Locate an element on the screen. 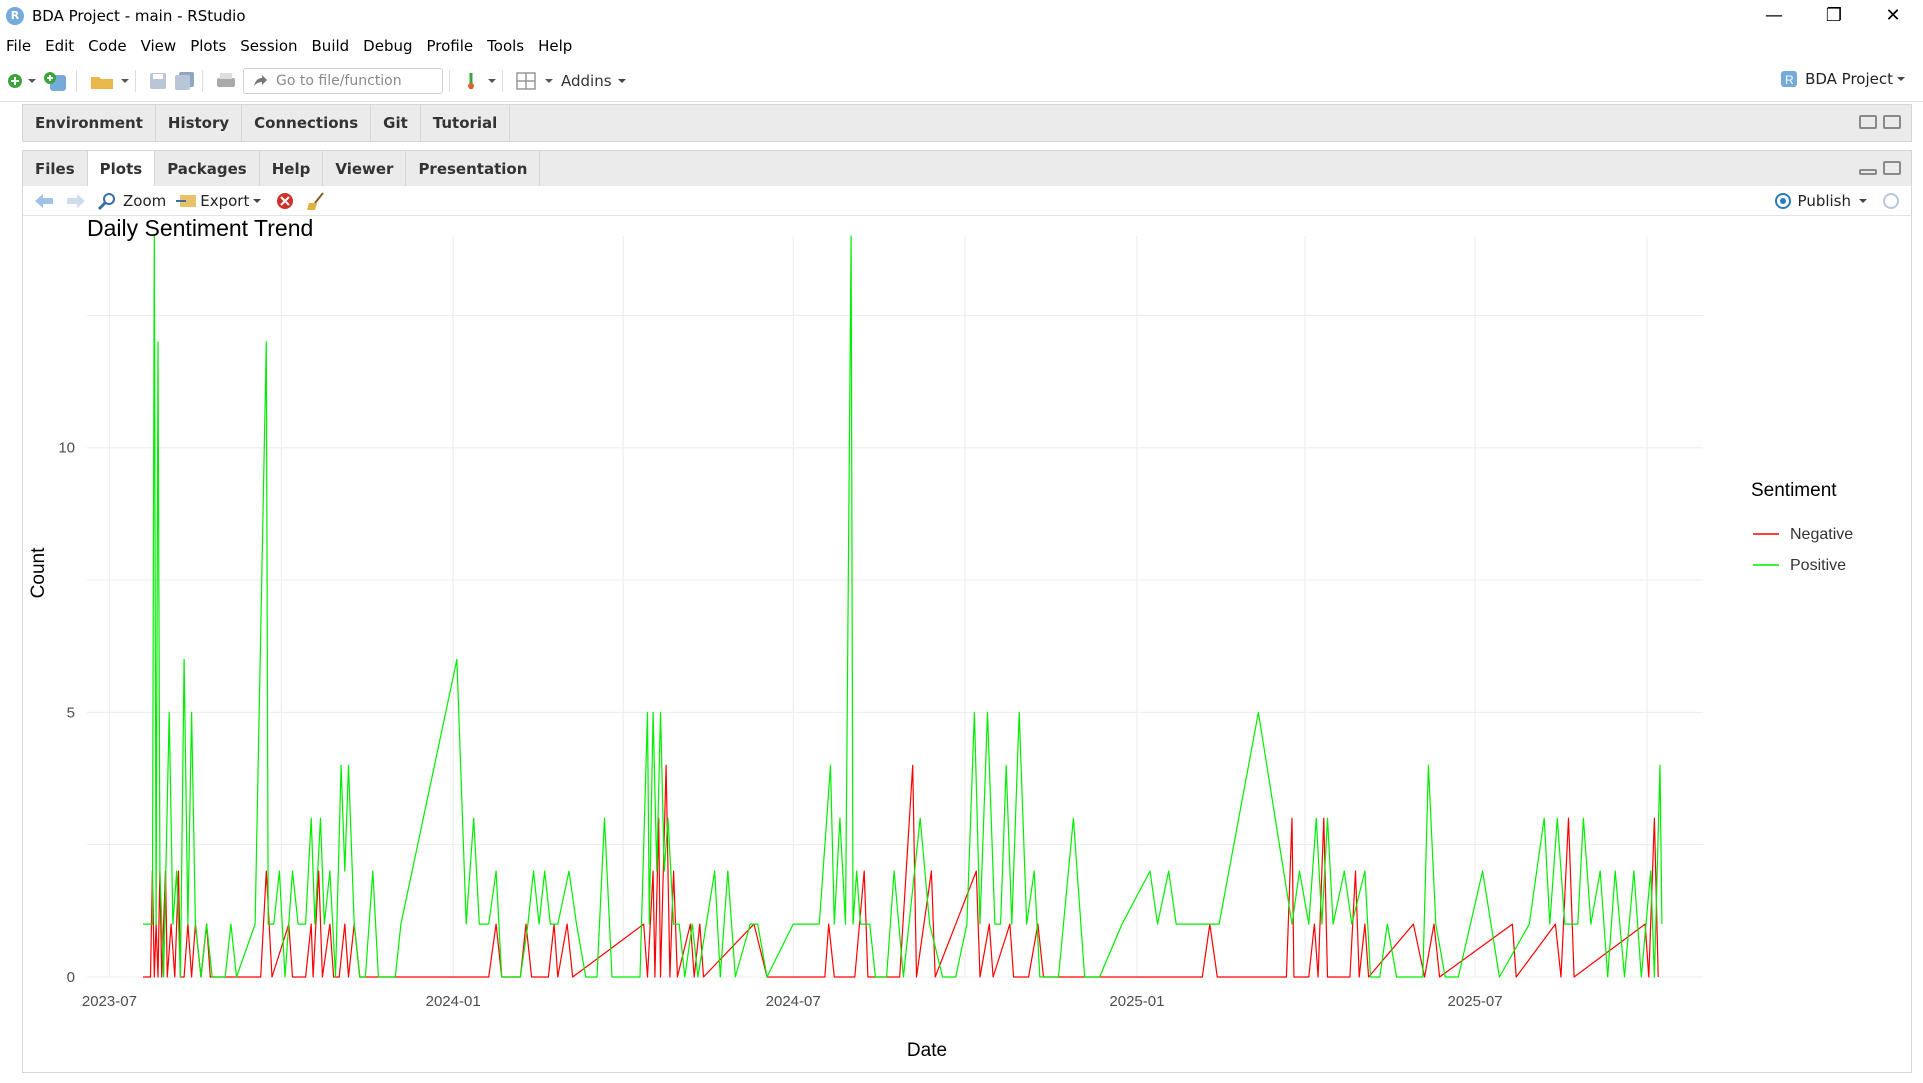 The image size is (1923, 1083). chart-legend: Sentiment Negative Positive is located at coordinates (1802, 527).